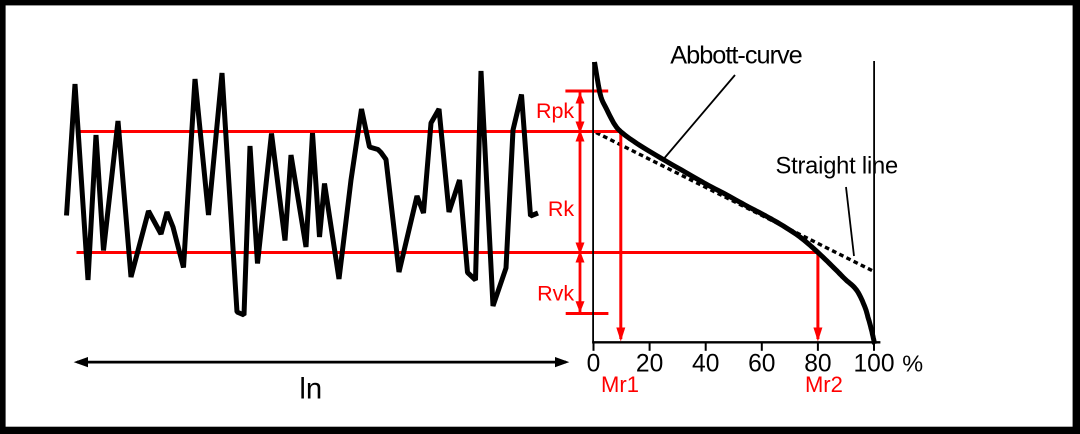 The width and height of the screenshot is (1080, 434). What do you see at coordinates (310, 389) in the screenshot?
I see `svg-text: ln` at bounding box center [310, 389].